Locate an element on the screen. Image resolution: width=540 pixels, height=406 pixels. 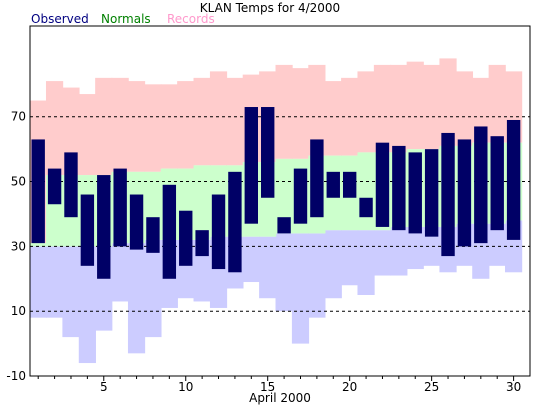
y-tick-label: 70 is located at coordinates (18, 117).